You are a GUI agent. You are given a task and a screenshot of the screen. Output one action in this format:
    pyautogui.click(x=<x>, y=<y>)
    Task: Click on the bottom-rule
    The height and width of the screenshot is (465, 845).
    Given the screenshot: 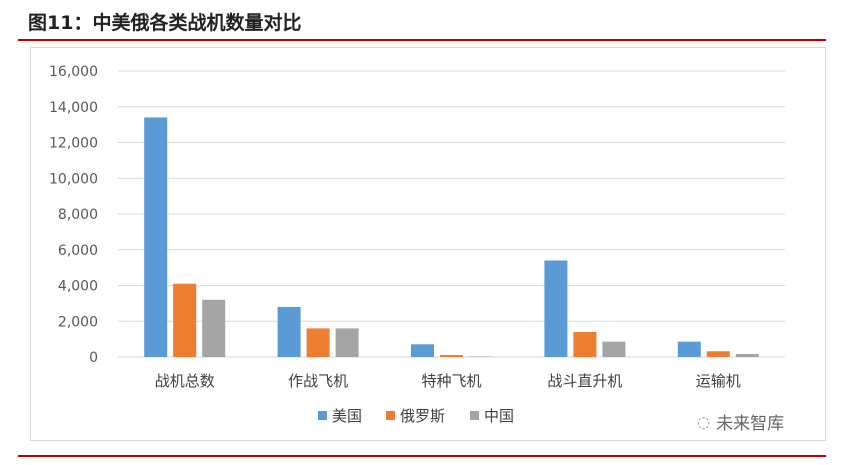 What is the action you would take?
    pyautogui.click(x=422, y=456)
    